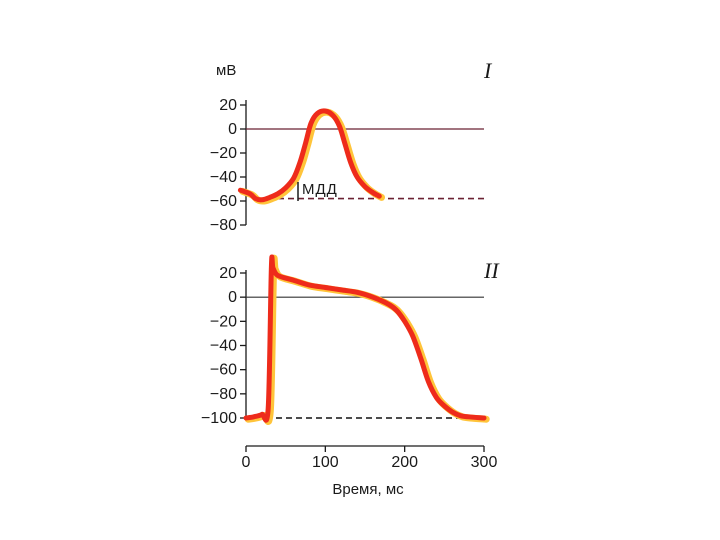 Image resolution: width=720 pixels, height=540 pixels. What do you see at coordinates (370, 458) in the screenshot?
I see `x-axis-ticks: 0 100 200 300` at bounding box center [370, 458].